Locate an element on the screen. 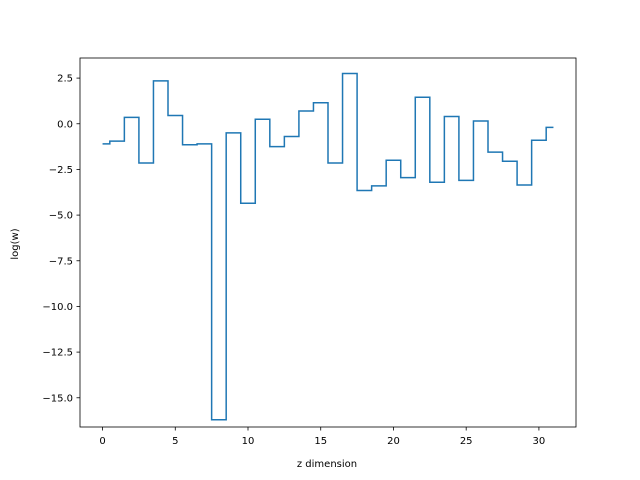 The width and height of the screenshot is (640, 480). x-tick-label: 25 is located at coordinates (466, 441).